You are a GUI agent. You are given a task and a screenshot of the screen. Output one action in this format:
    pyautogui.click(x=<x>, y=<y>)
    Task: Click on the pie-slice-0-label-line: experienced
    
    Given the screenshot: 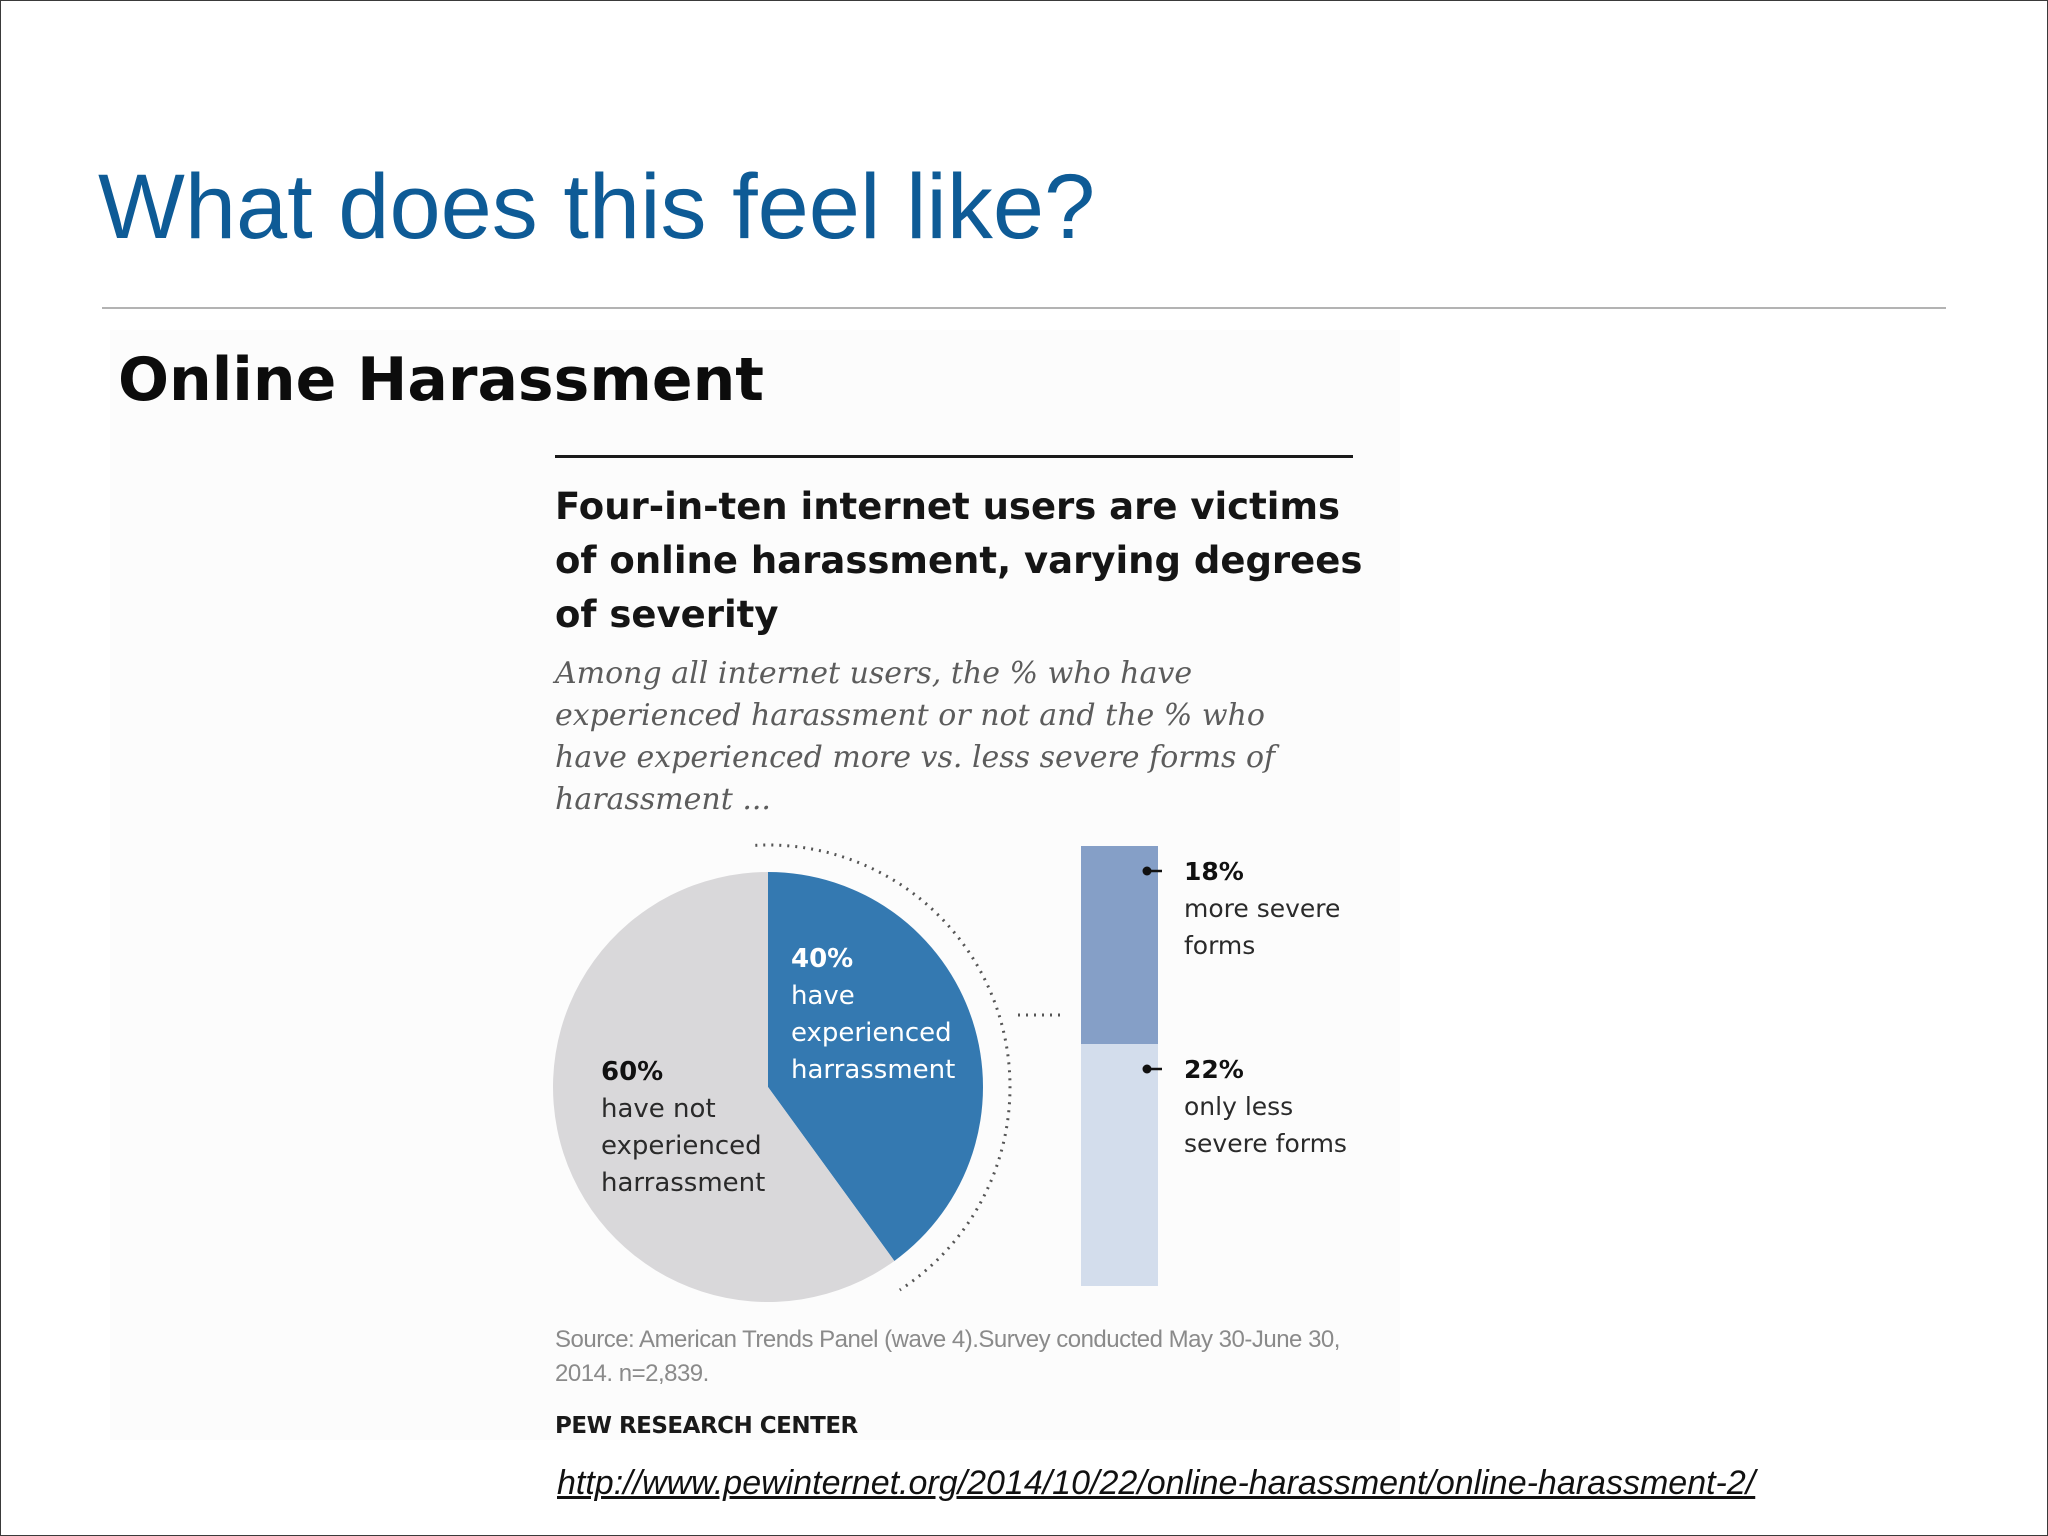 What is the action you would take?
    pyautogui.click(x=871, y=1033)
    